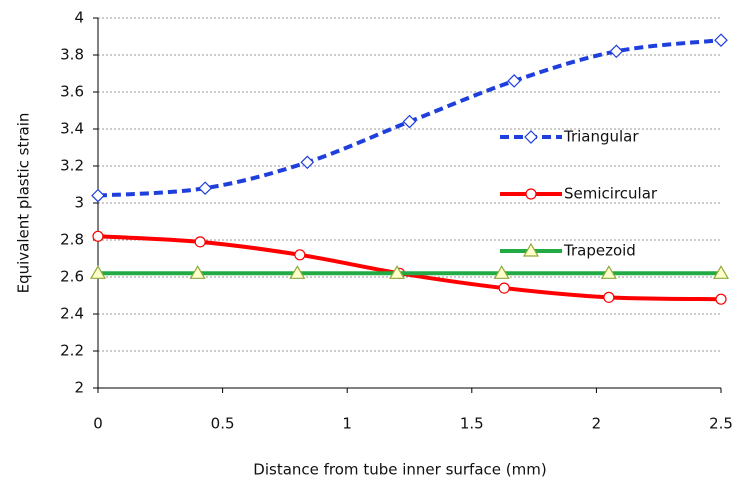 Image resolution: width=737 pixels, height=488 pixels. What do you see at coordinates (347, 424) in the screenshot?
I see `x-tick-label: 1` at bounding box center [347, 424].